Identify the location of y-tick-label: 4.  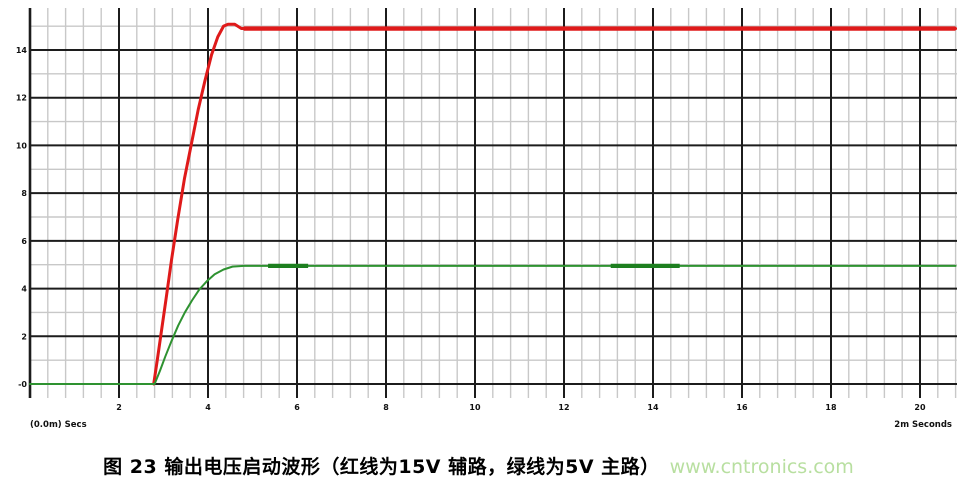
(24, 289).